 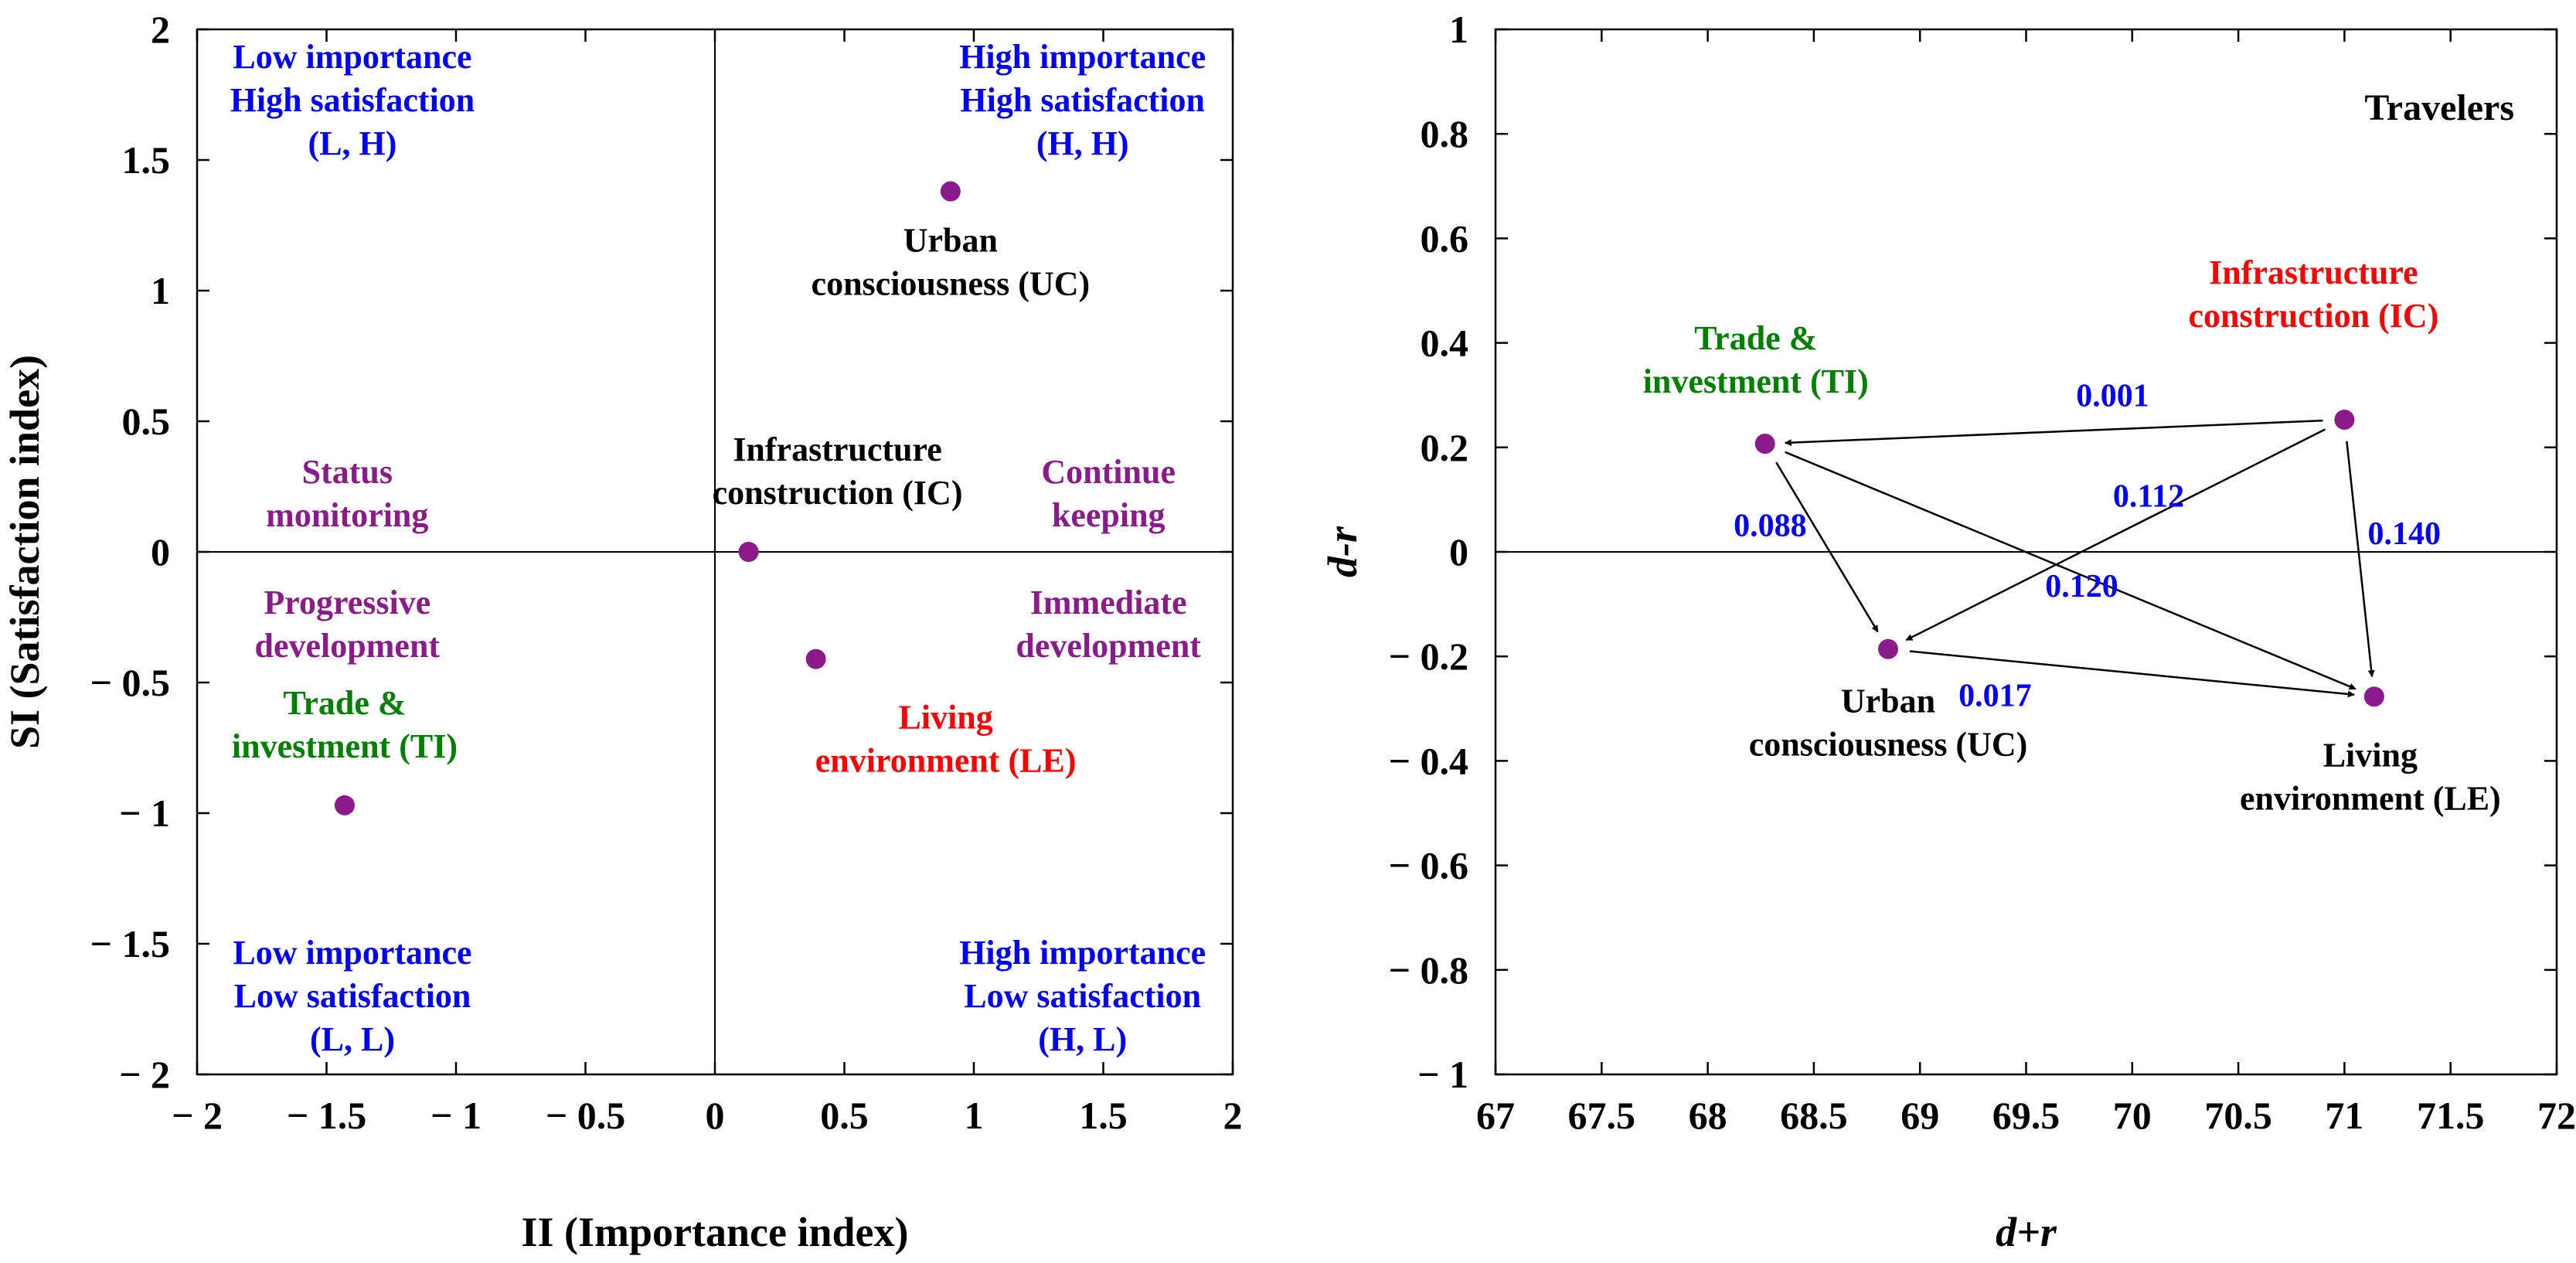 I want to click on strategy-label-line: keeping, so click(x=1108, y=515).